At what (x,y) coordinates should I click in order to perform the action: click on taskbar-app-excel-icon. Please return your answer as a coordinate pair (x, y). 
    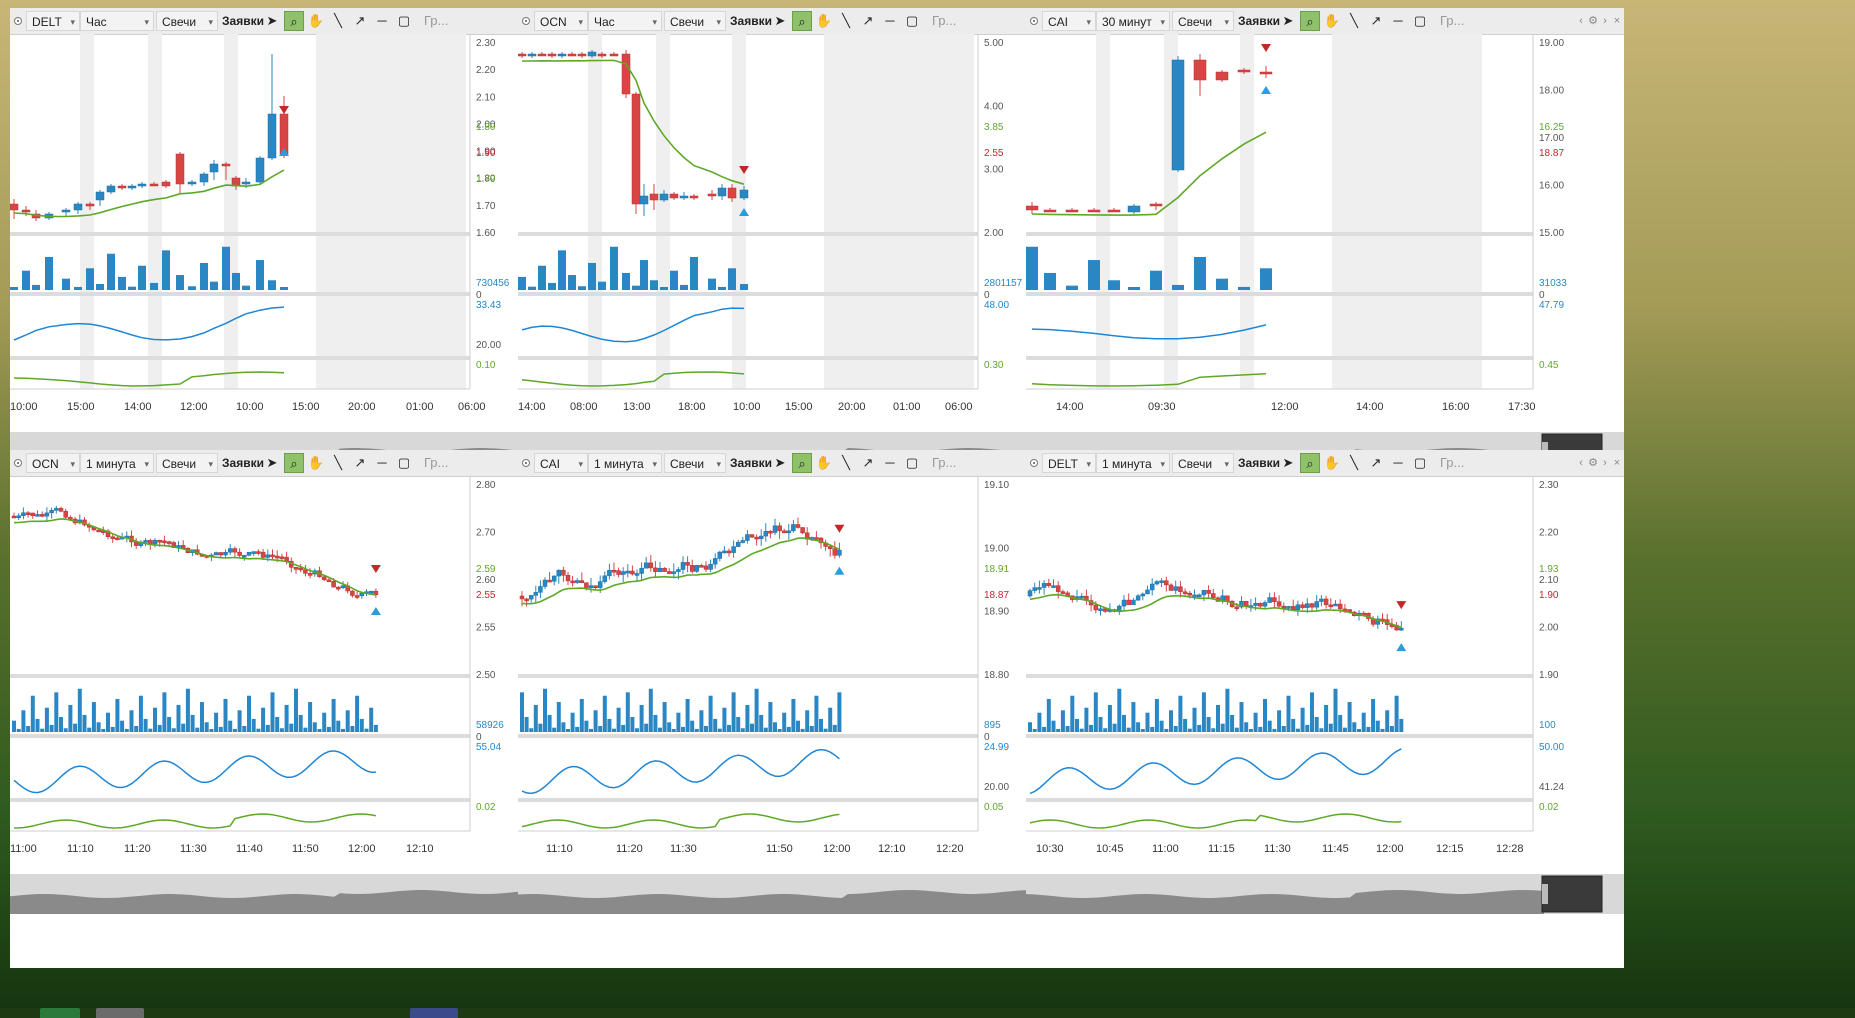
    Looking at the image, I should click on (60, 1013).